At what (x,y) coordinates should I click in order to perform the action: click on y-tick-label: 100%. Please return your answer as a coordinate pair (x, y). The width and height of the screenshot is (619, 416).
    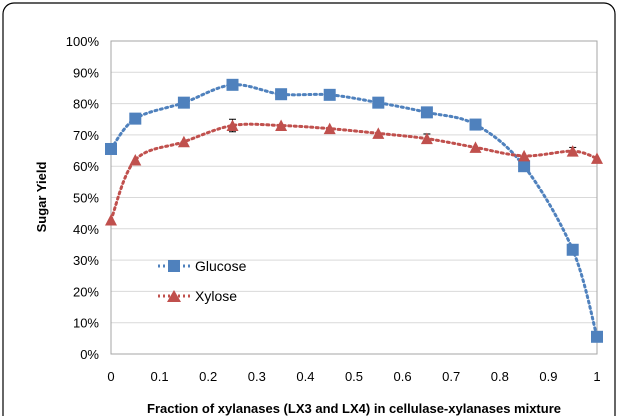
    Looking at the image, I should click on (83, 41).